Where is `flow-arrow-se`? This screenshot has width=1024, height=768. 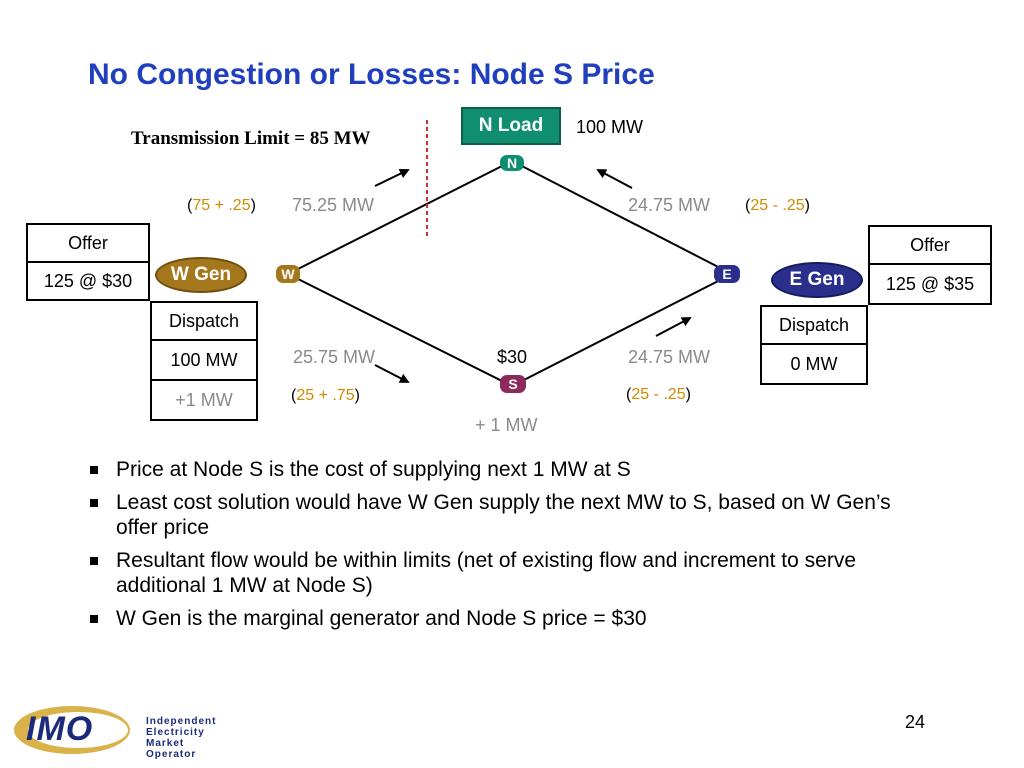
flow-arrow-se is located at coordinates (673, 327).